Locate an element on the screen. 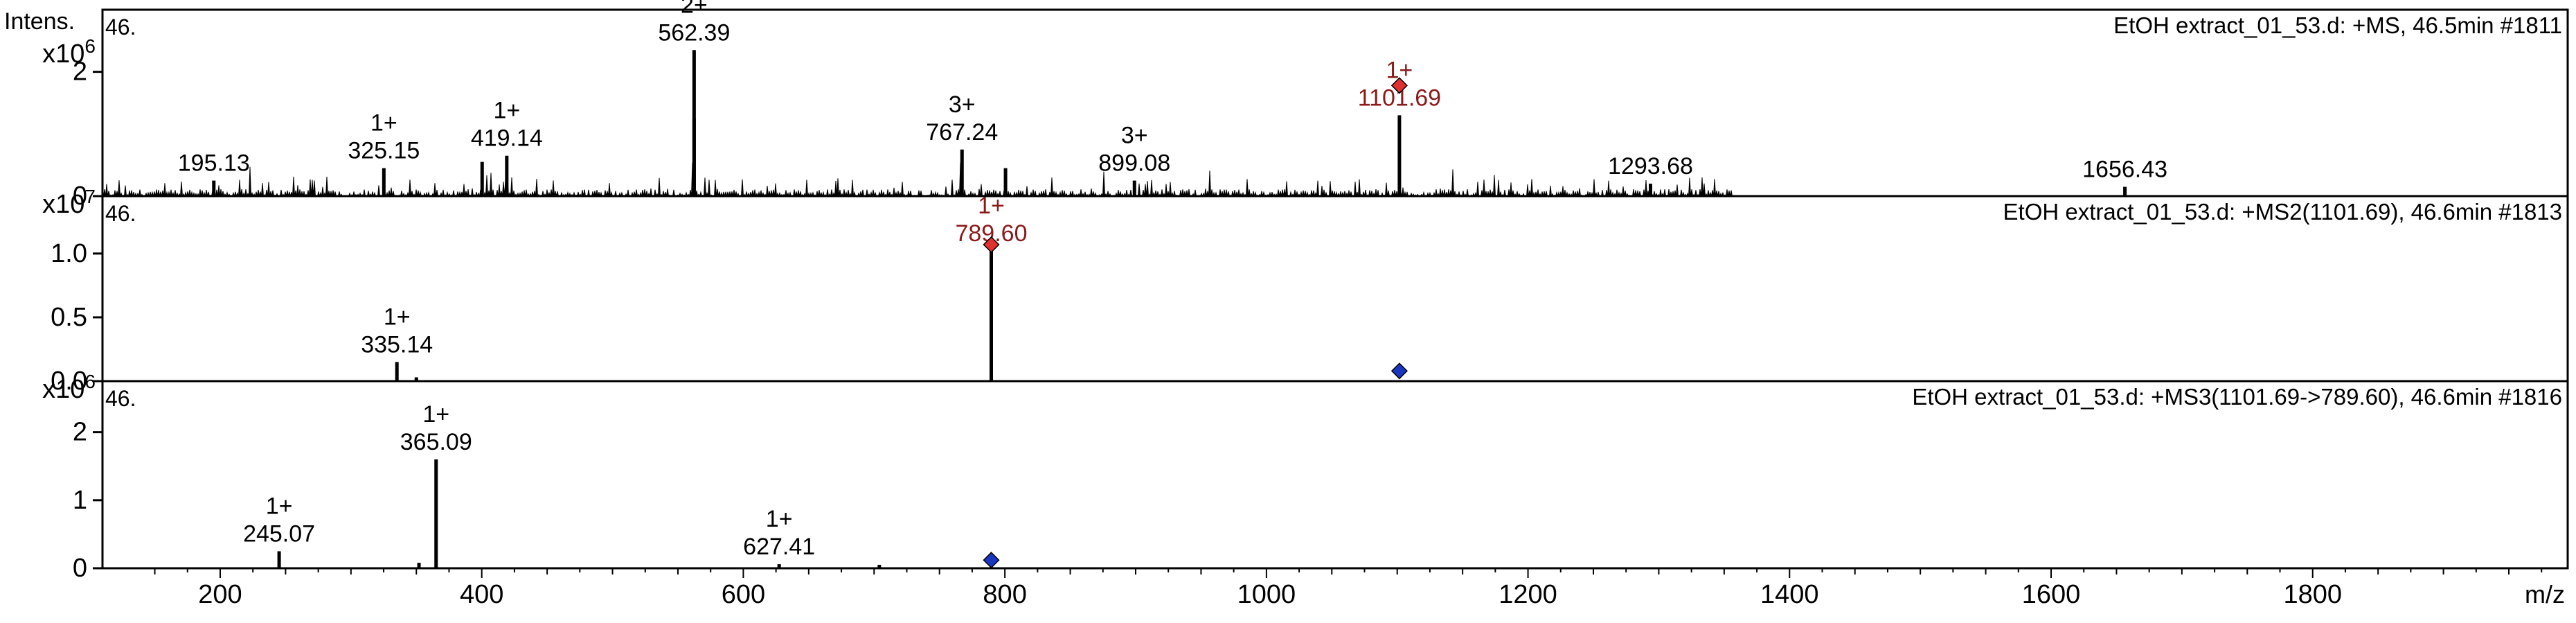  y-tick-label-3-1: 1 is located at coordinates (80, 500).